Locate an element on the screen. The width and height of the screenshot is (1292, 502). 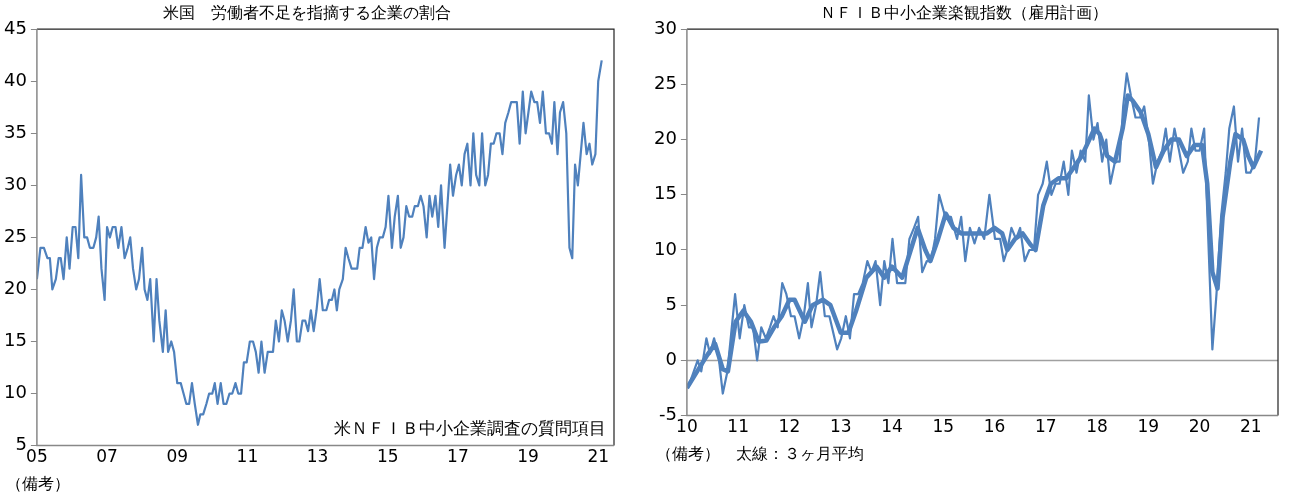
x-tick-label: 07 is located at coordinates (107, 456).